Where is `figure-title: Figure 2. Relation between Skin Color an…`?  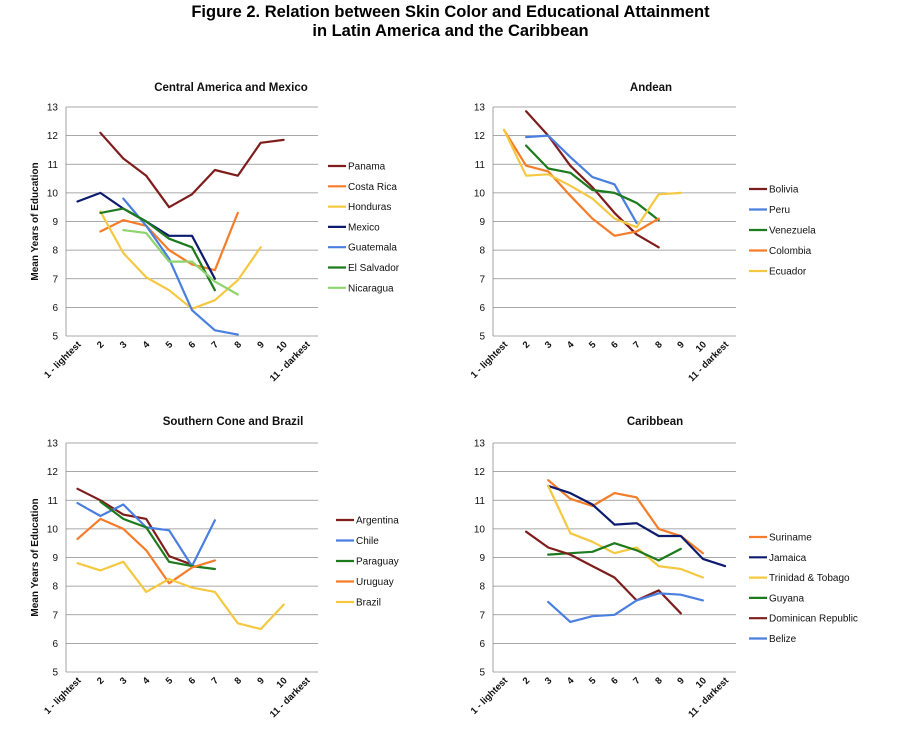 figure-title: Figure 2. Relation between Skin Color an… is located at coordinates (450, 22).